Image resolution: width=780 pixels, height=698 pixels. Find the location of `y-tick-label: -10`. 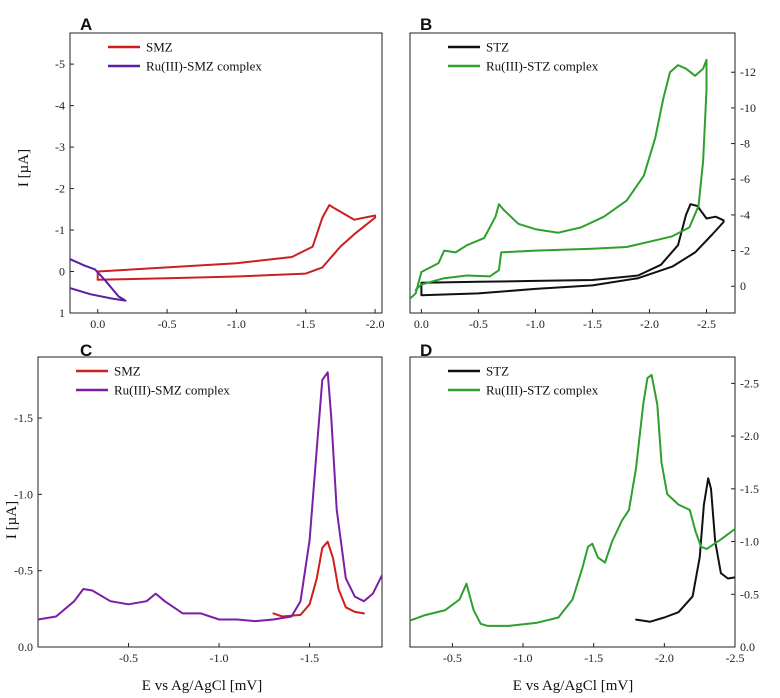

y-tick-label: -10 is located at coordinates (748, 108).